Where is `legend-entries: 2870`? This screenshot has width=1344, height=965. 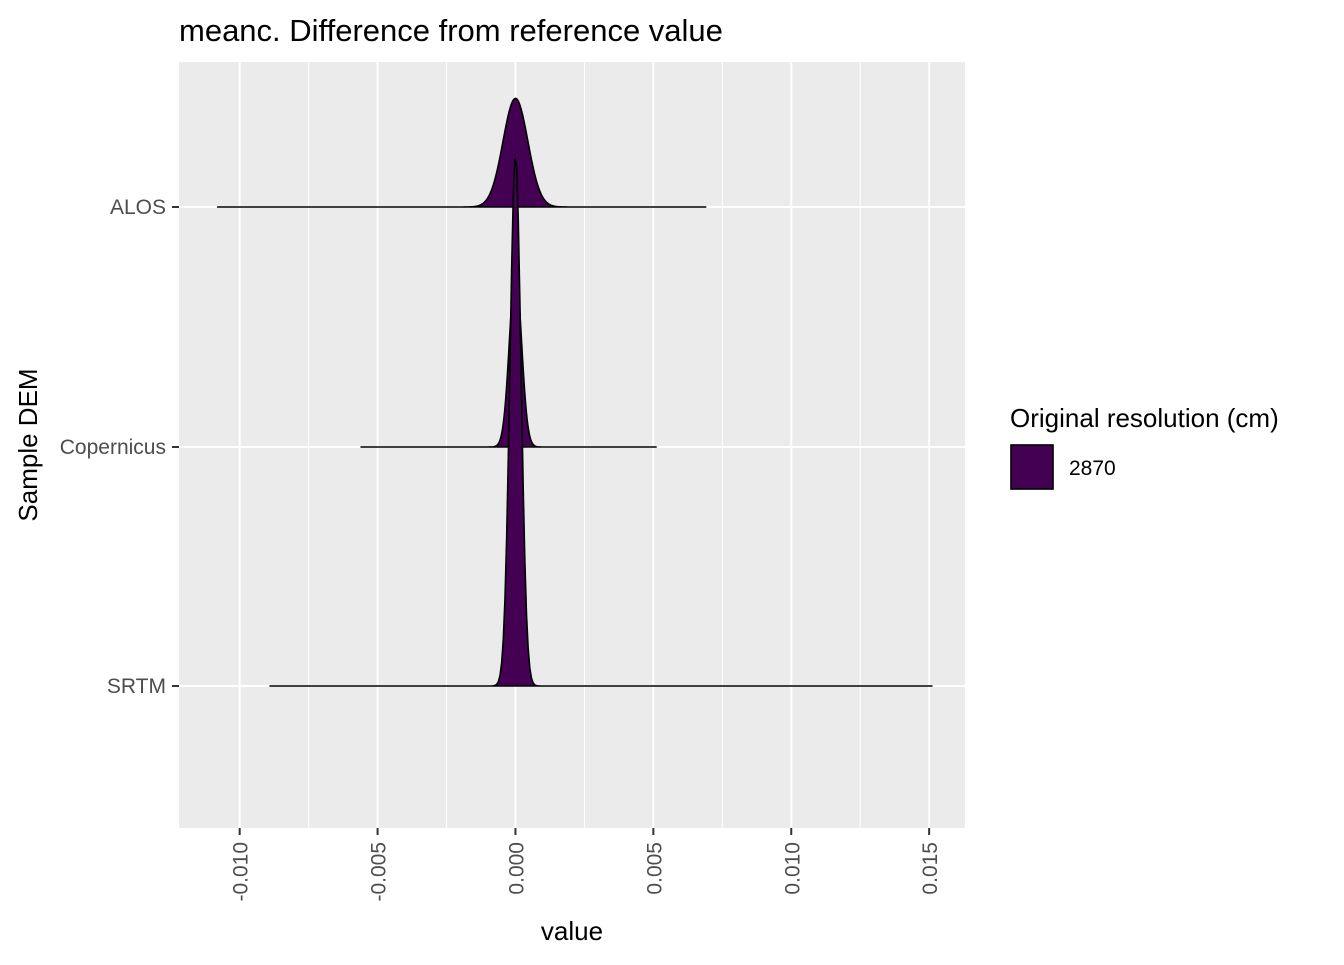 legend-entries: 2870 is located at coordinates (1063, 467).